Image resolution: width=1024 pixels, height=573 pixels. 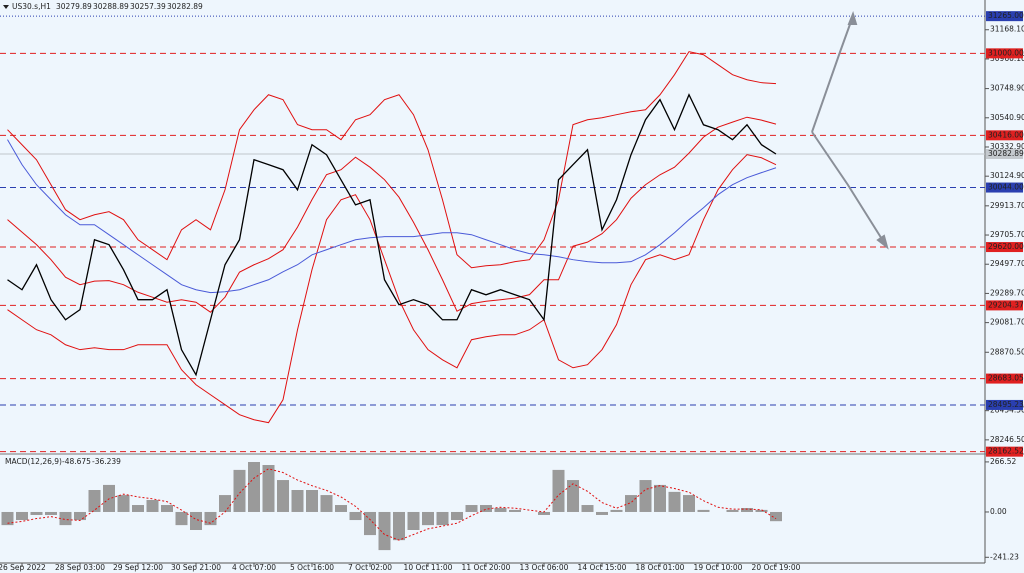 What do you see at coordinates (1003, 461) in the screenshot?
I see `y-tick-label: 266.52` at bounding box center [1003, 461].